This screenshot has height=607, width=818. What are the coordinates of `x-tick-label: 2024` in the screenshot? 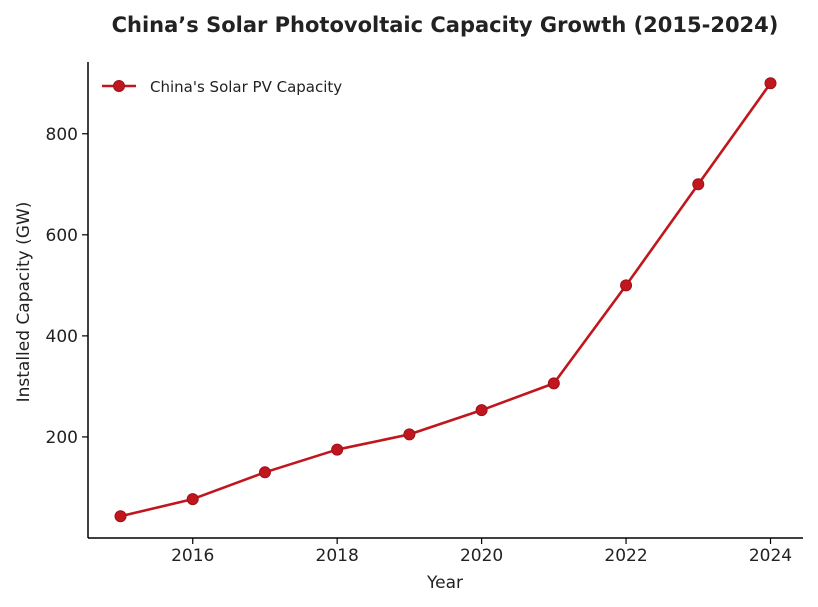 It's located at (770, 556).